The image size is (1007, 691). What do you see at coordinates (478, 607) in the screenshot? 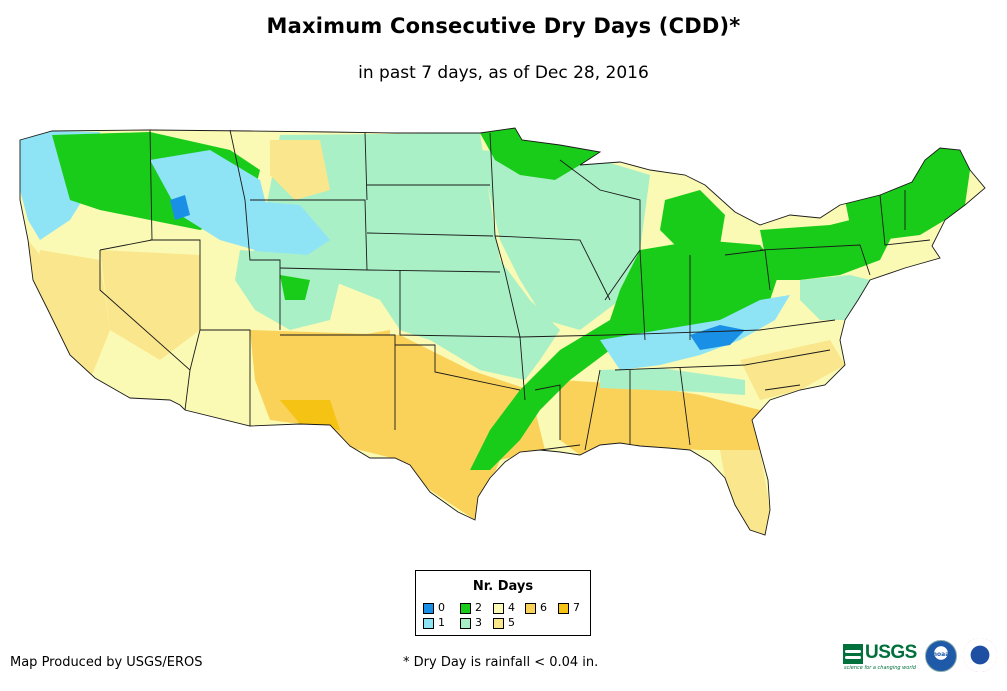
I see `legend-label: 2` at bounding box center [478, 607].